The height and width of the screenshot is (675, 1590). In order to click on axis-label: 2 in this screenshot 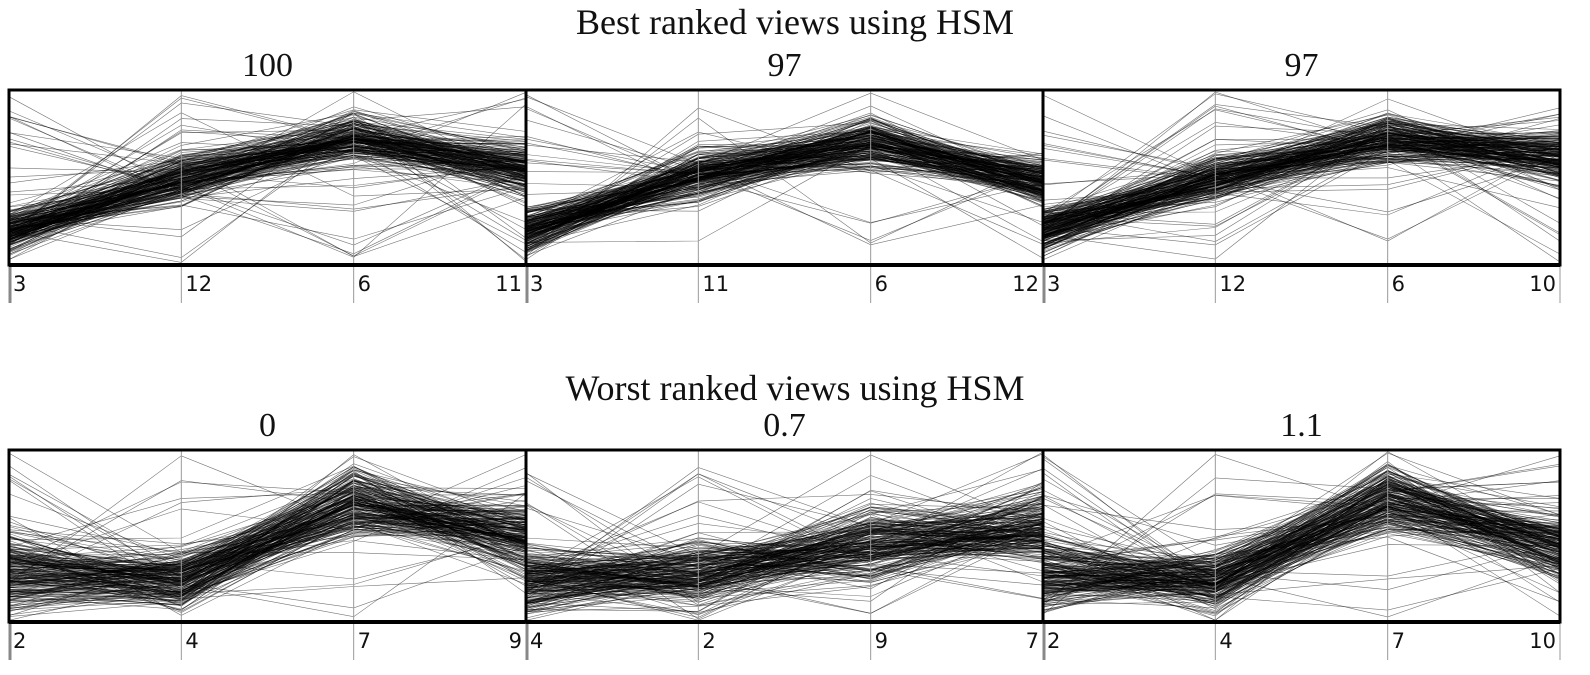, I will do `click(708, 641)`.